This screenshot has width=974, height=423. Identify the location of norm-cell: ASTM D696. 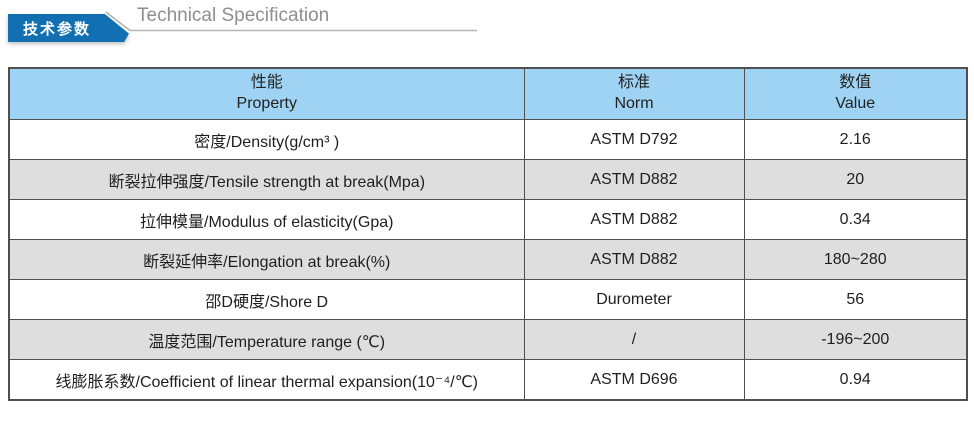
(634, 380).